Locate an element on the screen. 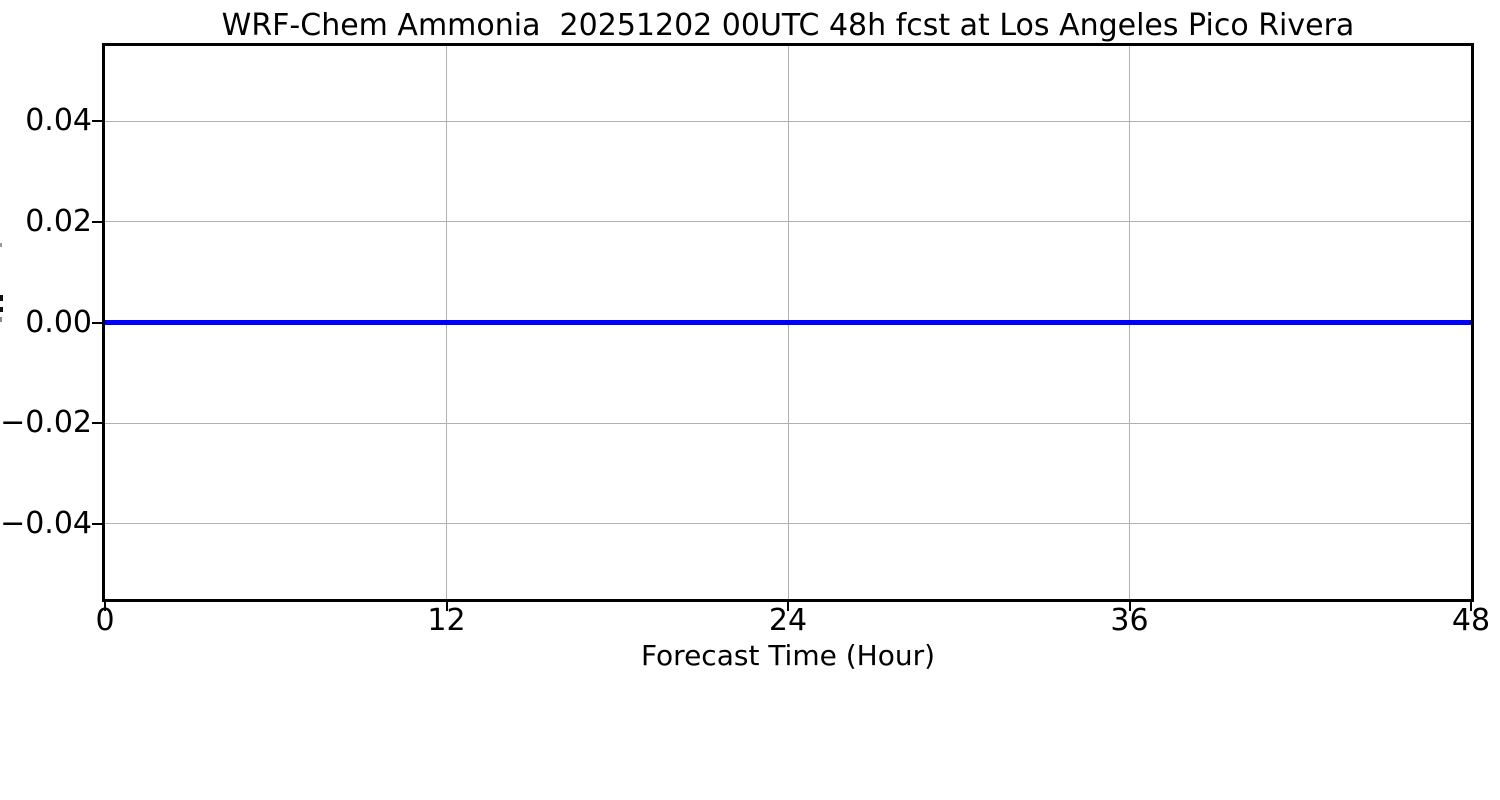 The width and height of the screenshot is (1500, 800). x-tick-label: 12 is located at coordinates (446, 620).